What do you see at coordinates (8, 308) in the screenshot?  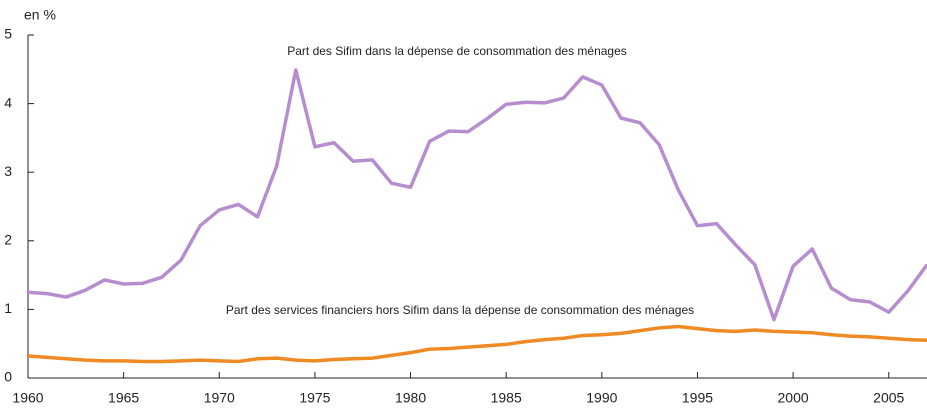 I see `y-tick-label: 1` at bounding box center [8, 308].